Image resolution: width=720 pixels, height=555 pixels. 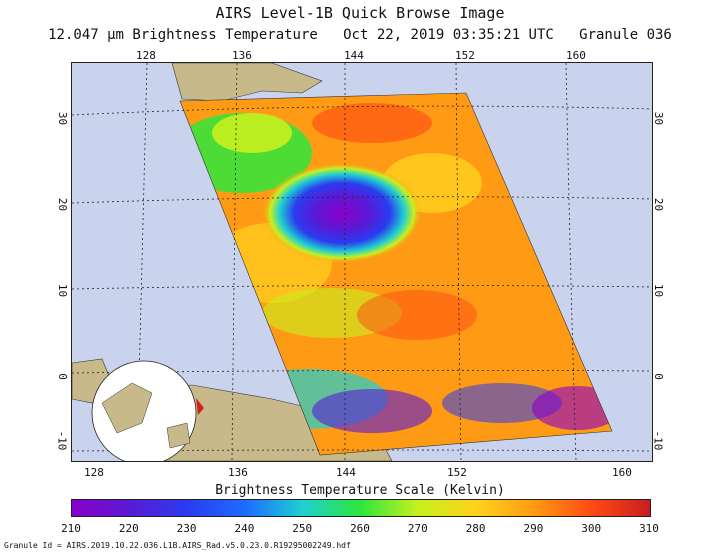 What do you see at coordinates (658, 376) in the screenshot?
I see `right-lat-label: 0` at bounding box center [658, 376].